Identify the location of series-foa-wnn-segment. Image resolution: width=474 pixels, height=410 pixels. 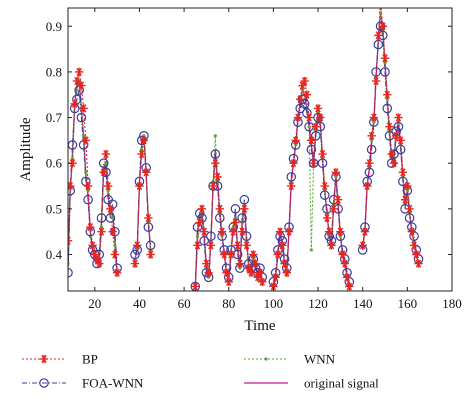
(311, 190).